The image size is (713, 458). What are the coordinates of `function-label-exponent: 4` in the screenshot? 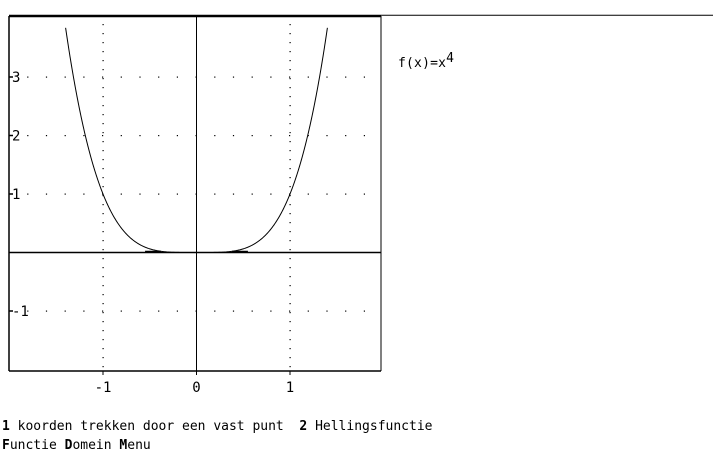 It's located at (450, 58).